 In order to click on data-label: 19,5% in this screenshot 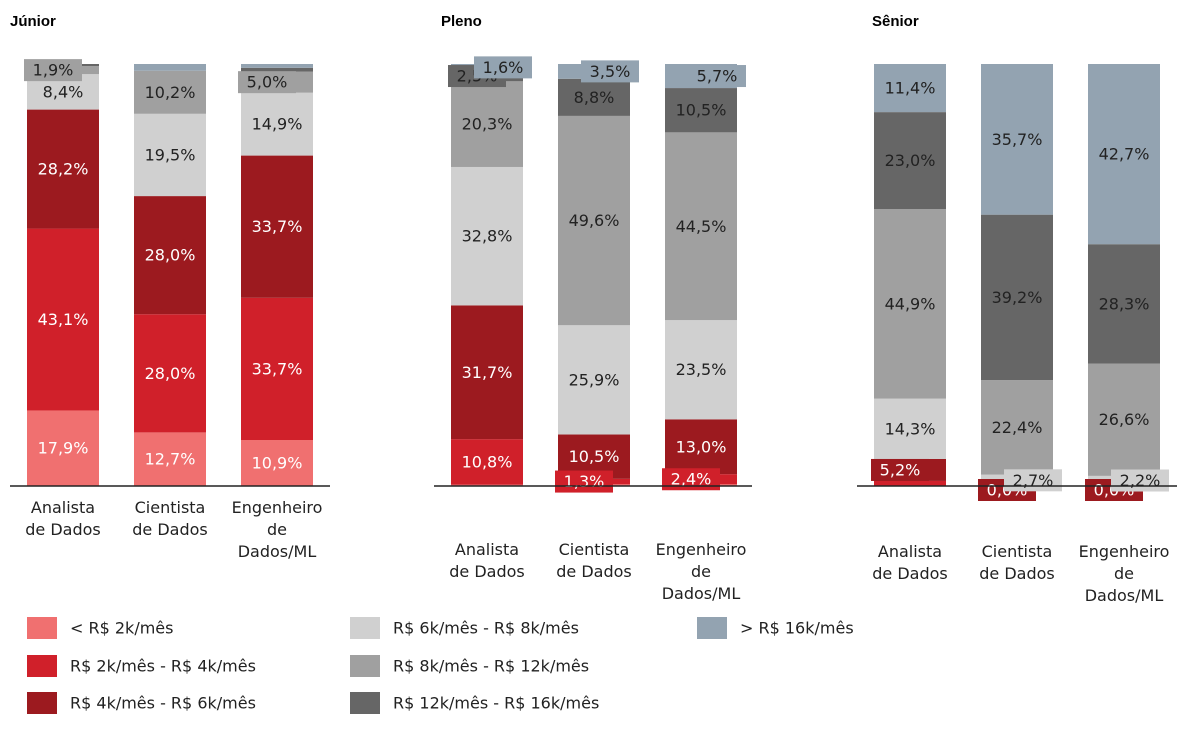, I will do `click(170, 154)`.